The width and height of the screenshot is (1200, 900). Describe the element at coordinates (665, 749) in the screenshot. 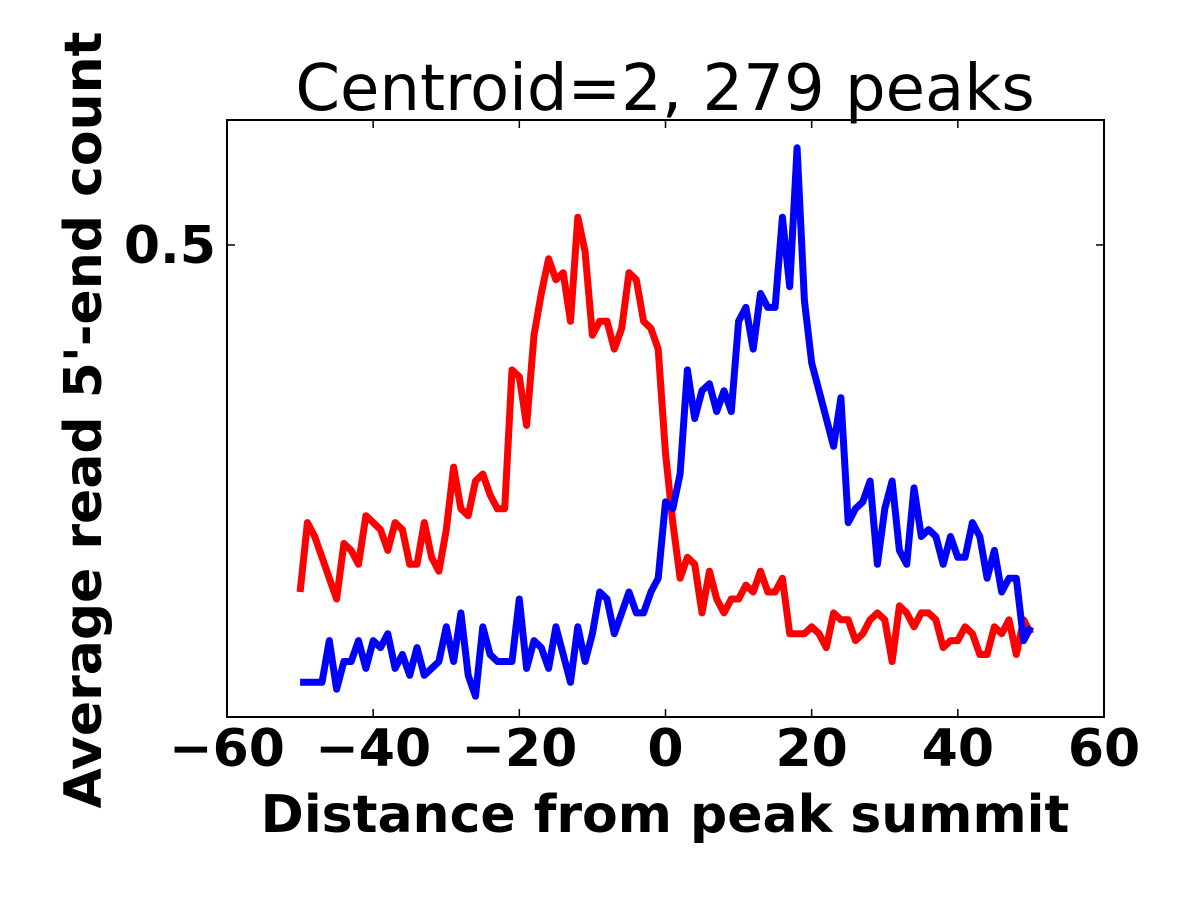

I see `x-tick-label: 0` at that location.